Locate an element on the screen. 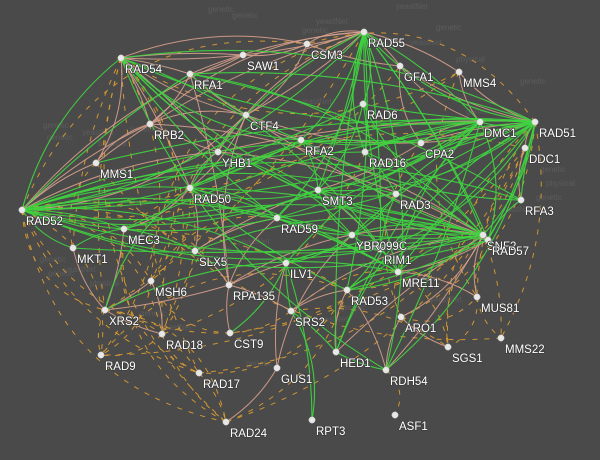 This screenshot has width=600, height=460. graph-node-sgs1 is located at coordinates (448, 347).